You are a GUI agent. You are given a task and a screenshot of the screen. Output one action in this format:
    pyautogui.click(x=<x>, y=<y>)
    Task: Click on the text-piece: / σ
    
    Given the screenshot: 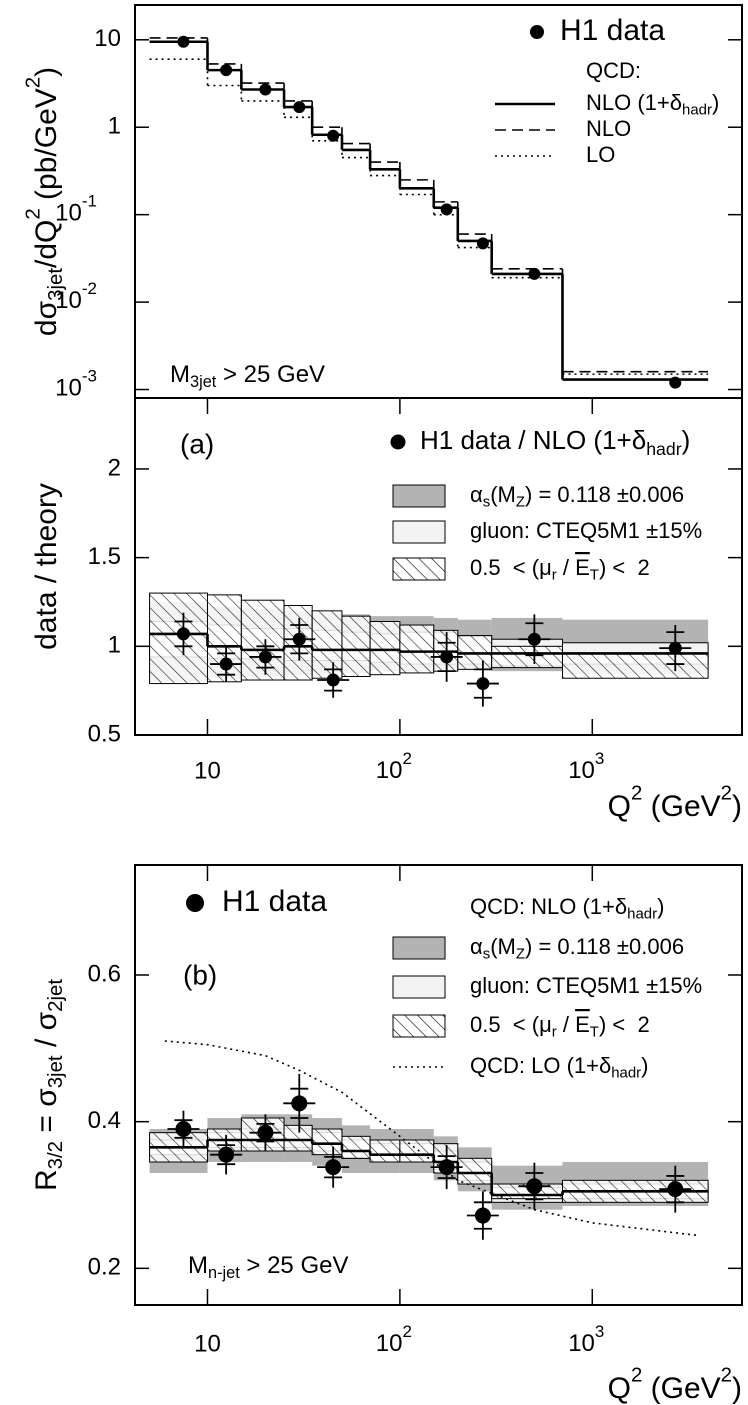 What is the action you would take?
    pyautogui.click(x=46, y=1033)
    